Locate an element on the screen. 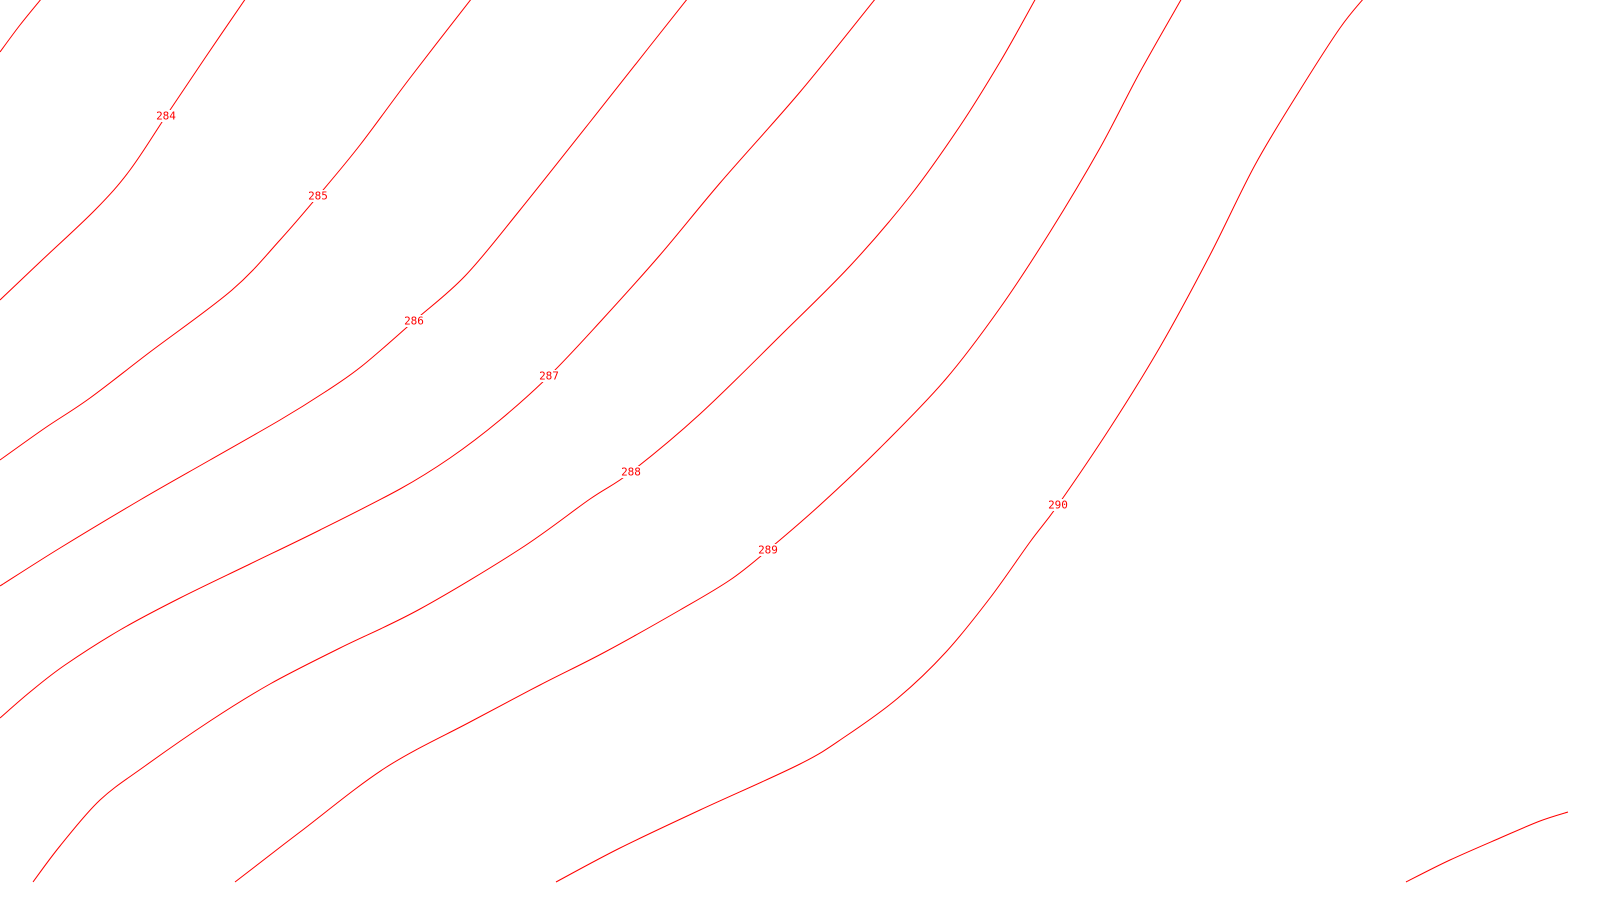 The height and width of the screenshot is (900, 1600). contour-label-289: 289 is located at coordinates (768, 550).